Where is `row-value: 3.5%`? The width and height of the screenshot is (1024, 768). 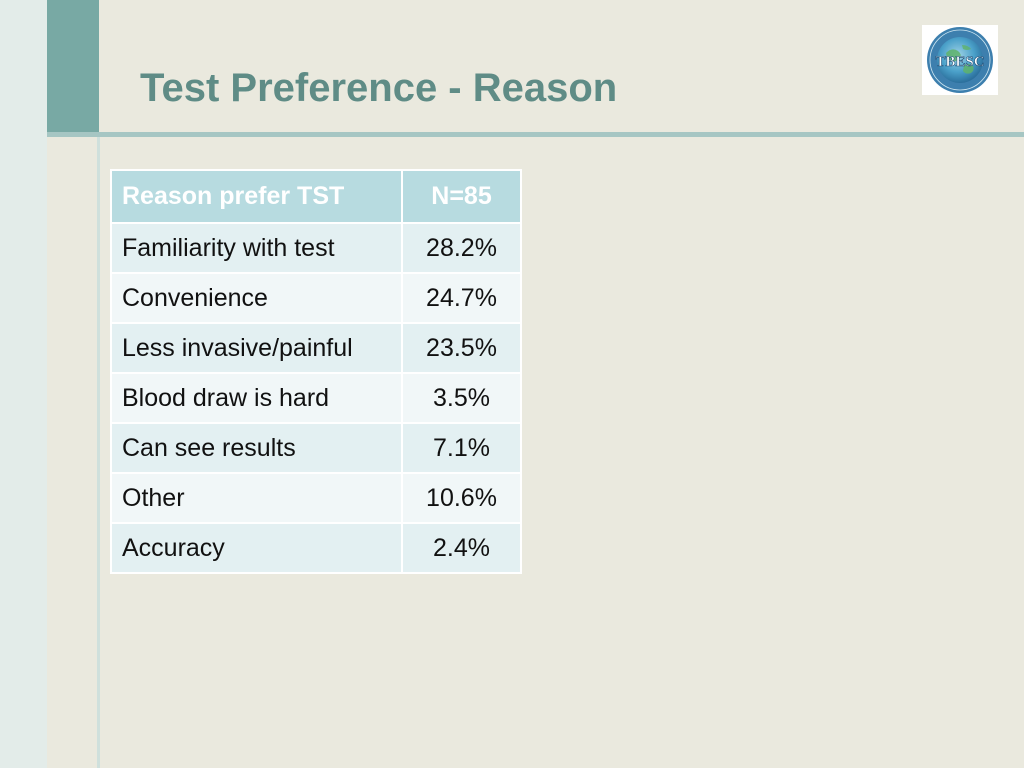
row-value: 3.5% is located at coordinates (461, 398).